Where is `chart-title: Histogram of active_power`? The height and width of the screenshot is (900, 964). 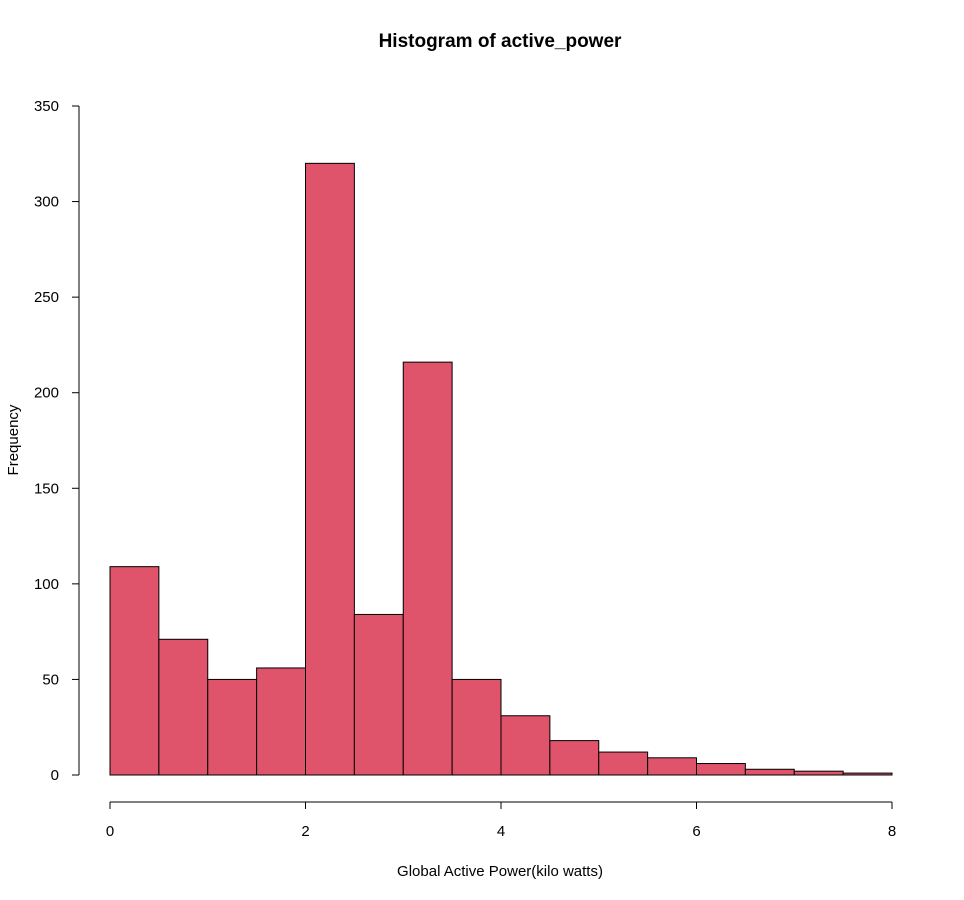 chart-title: Histogram of active_power is located at coordinates (500, 41).